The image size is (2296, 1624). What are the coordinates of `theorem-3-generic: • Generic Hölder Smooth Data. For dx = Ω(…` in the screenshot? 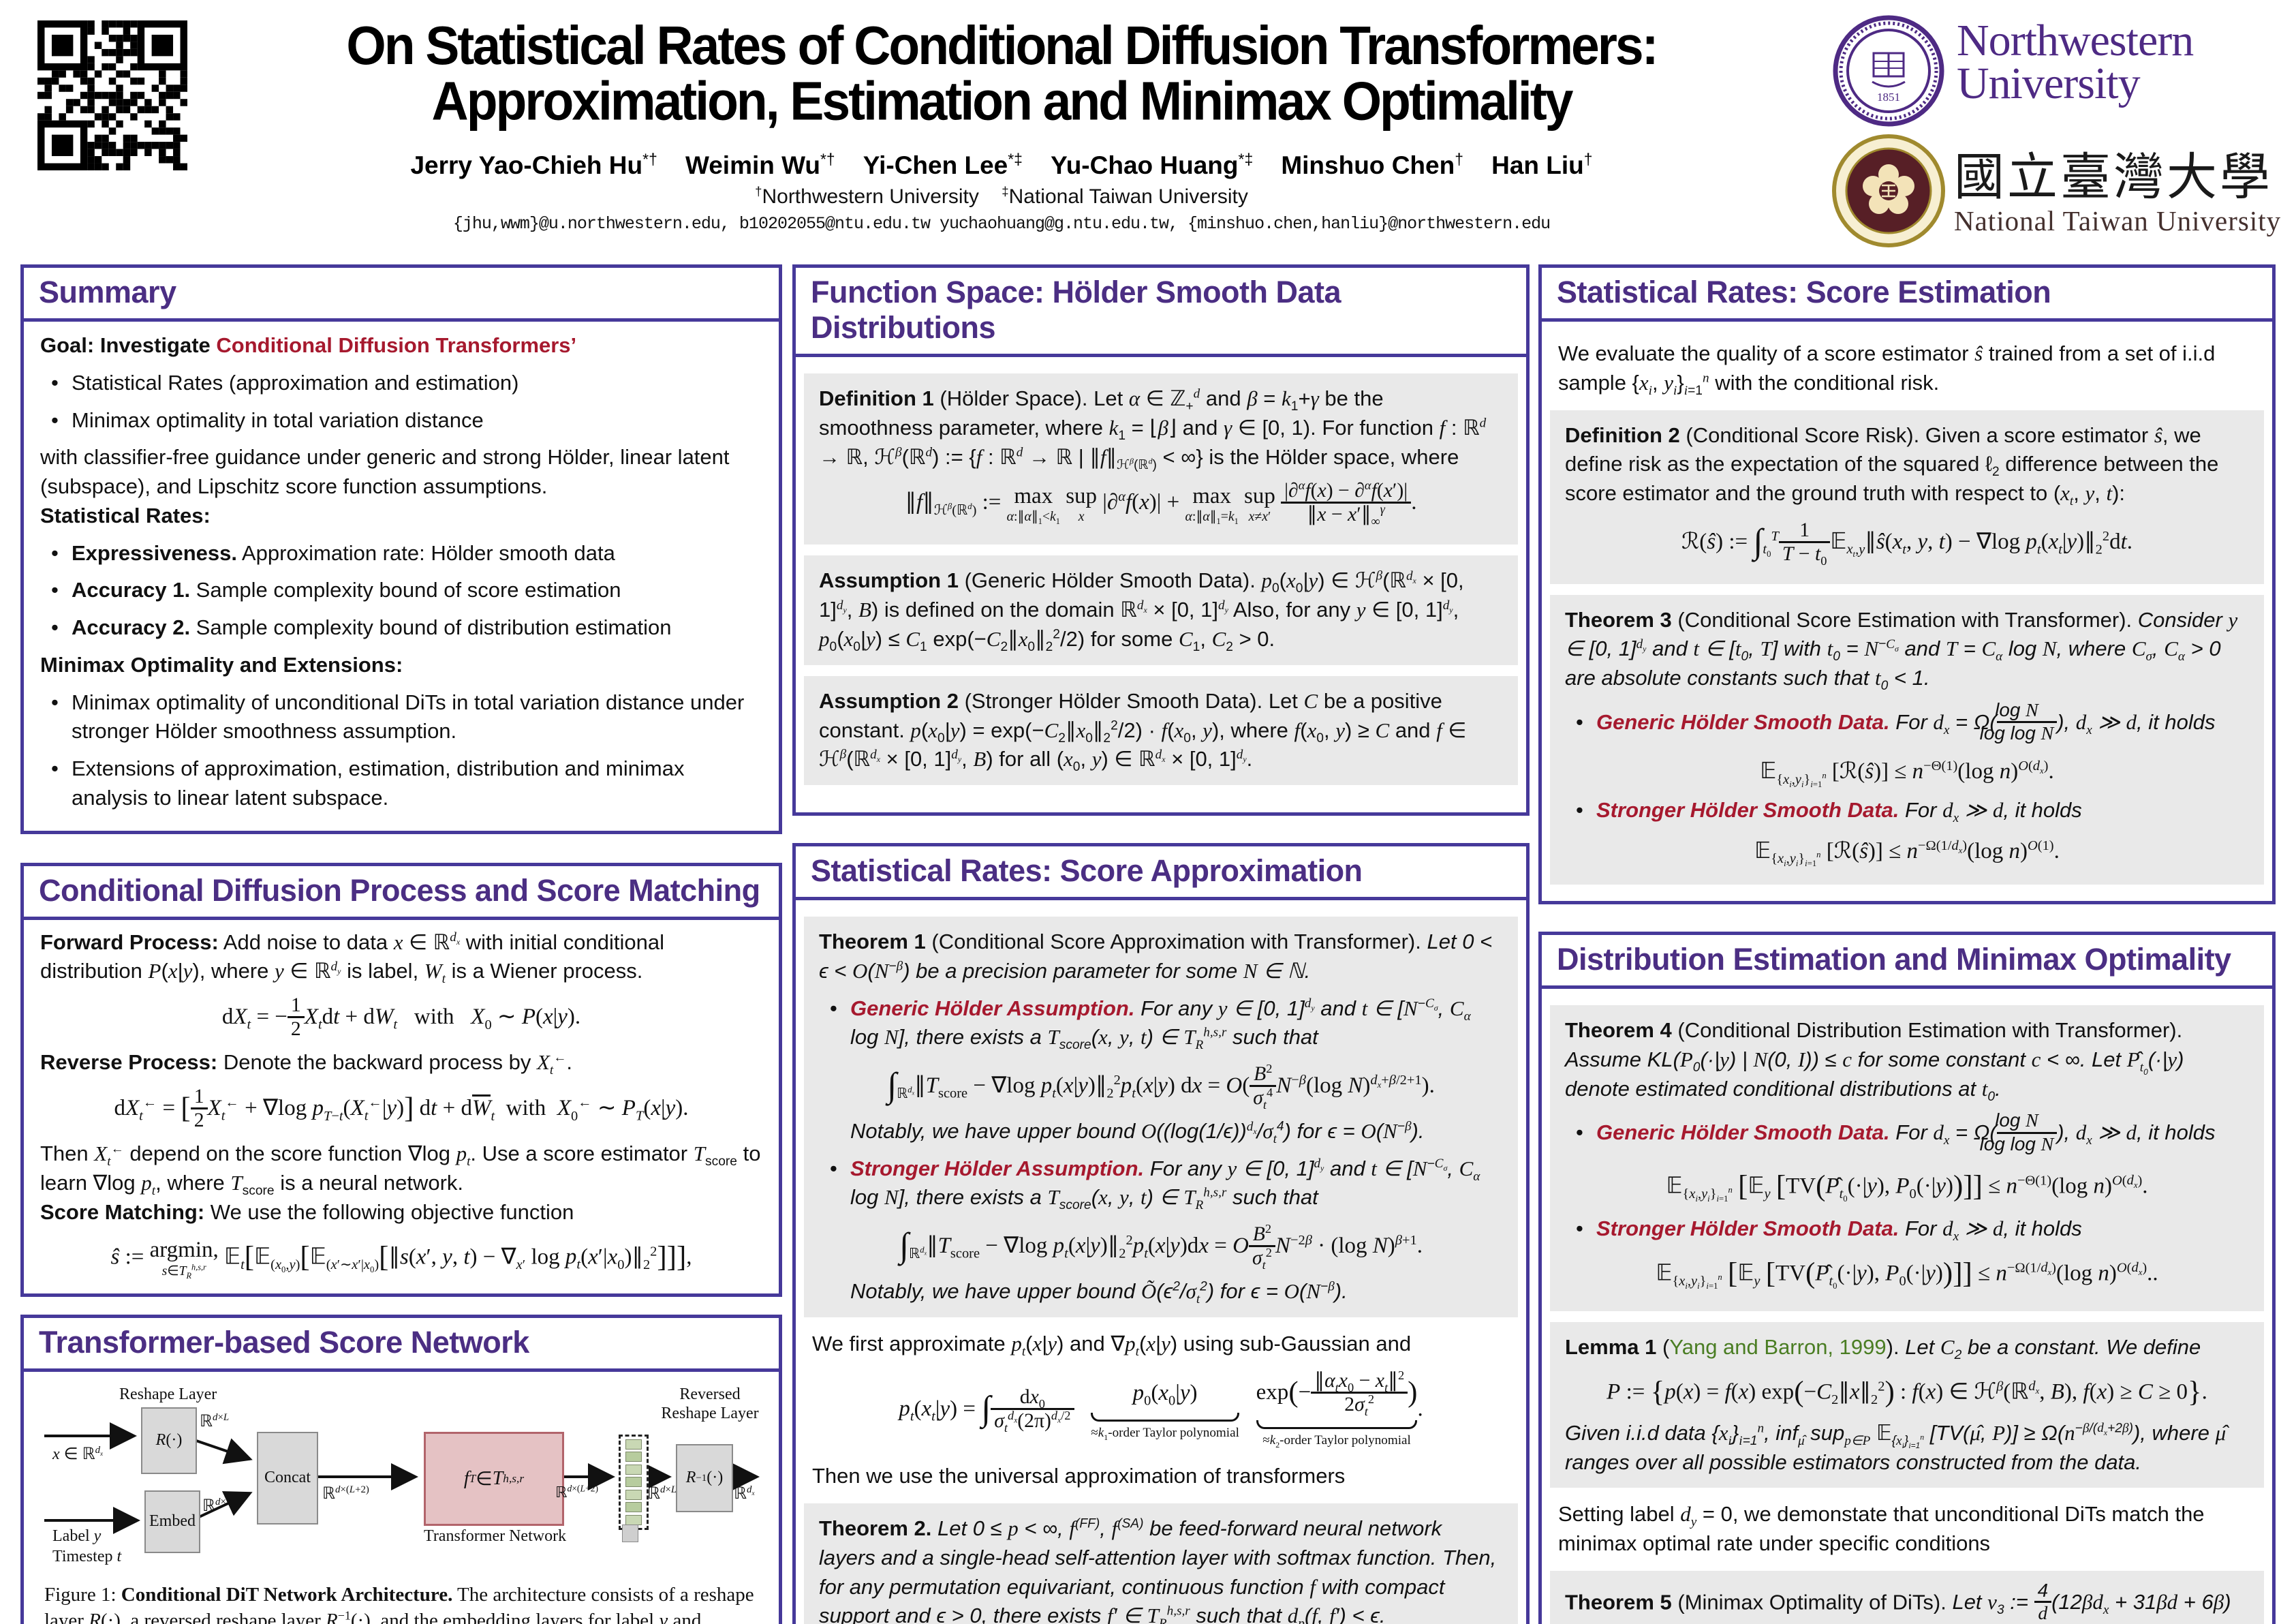 It's located at (1896, 722).